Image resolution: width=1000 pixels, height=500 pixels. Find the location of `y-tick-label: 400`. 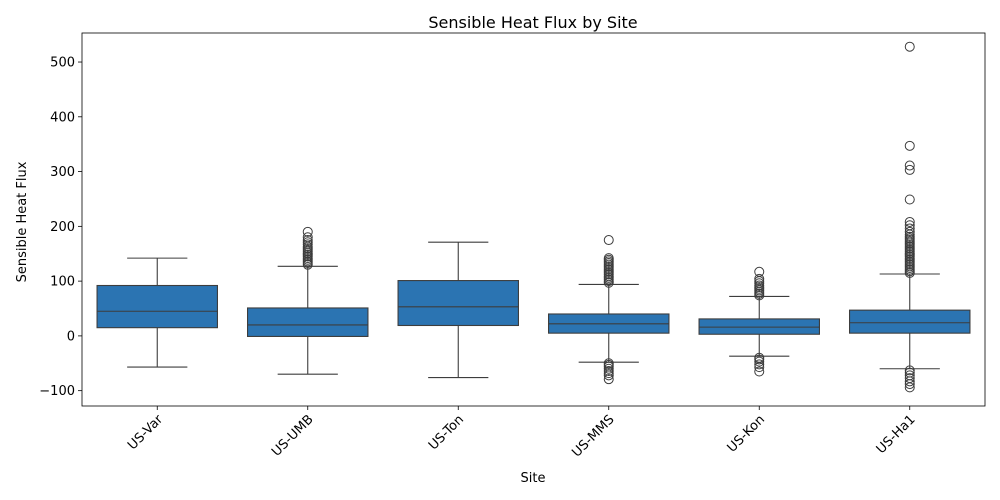

y-tick-label: 400 is located at coordinates (62, 117).